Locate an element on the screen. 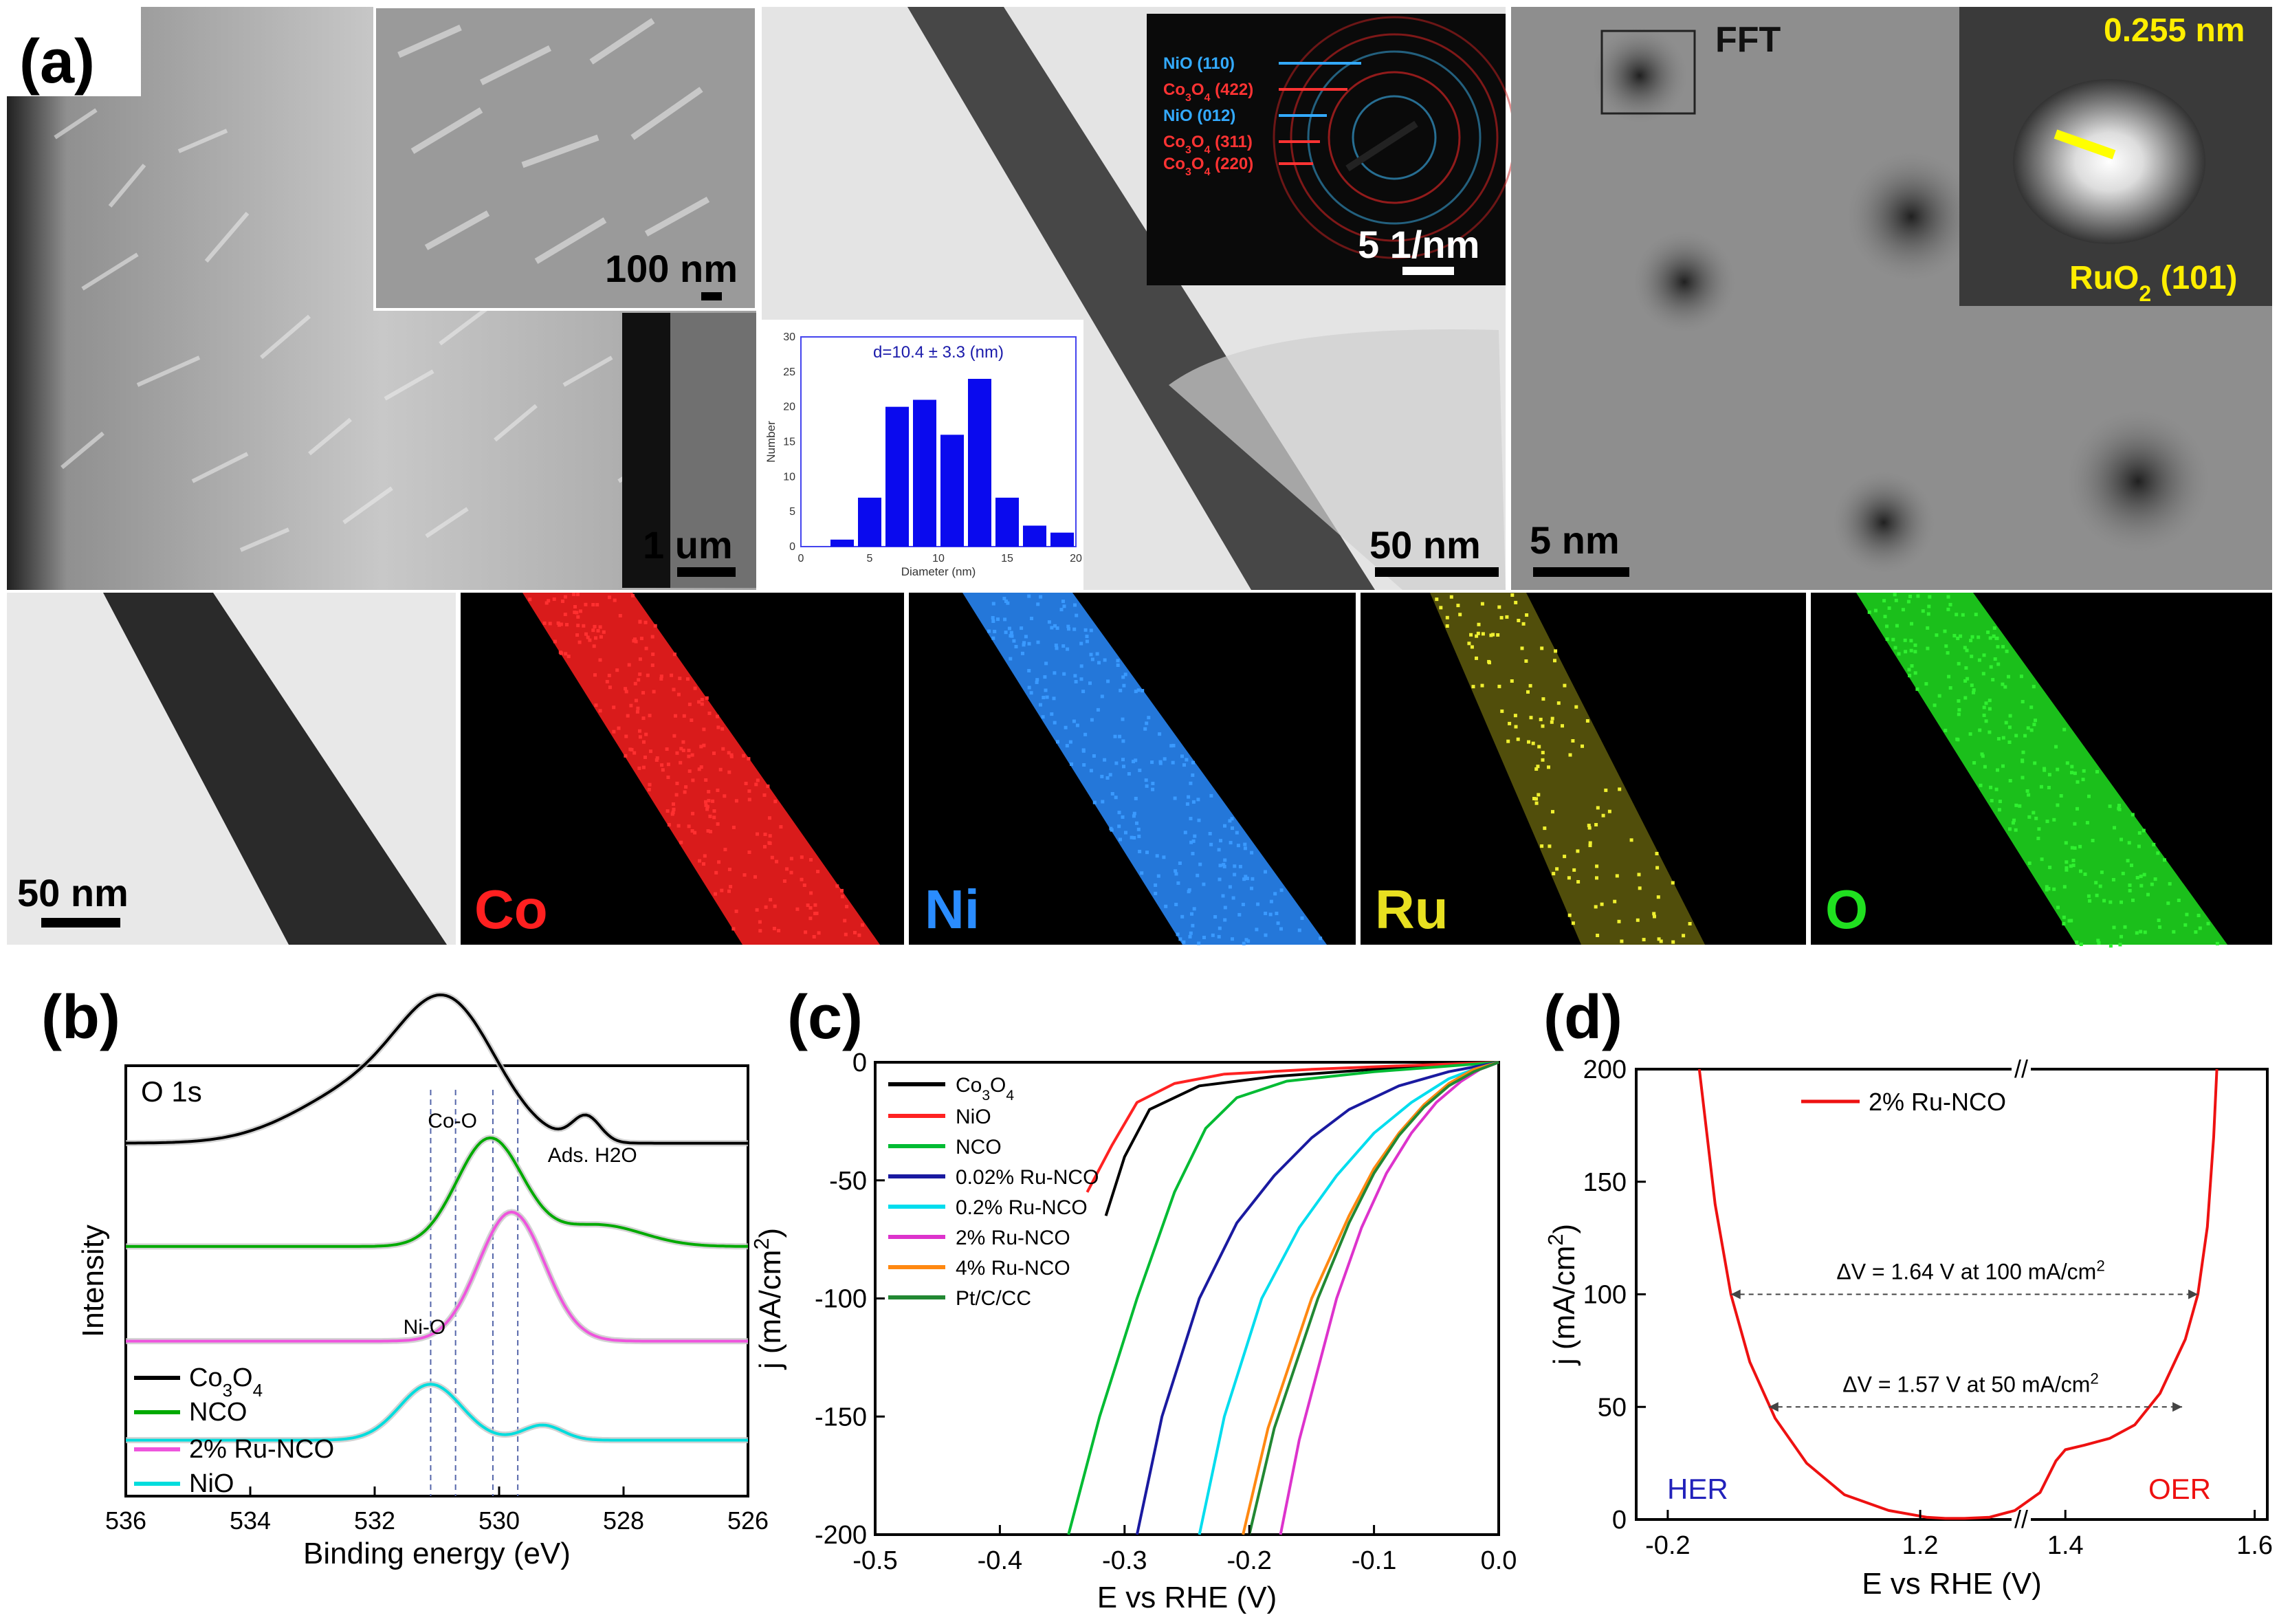  c-ytick-label: 0 is located at coordinates (860, 1063).